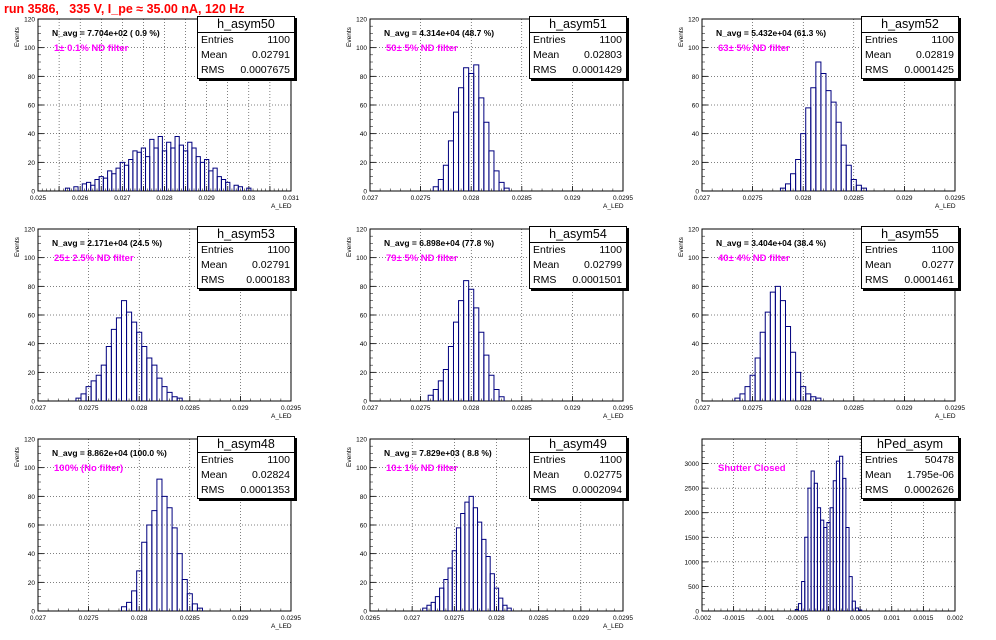  Describe the element at coordinates (860, 618) in the screenshot. I see `x-tick-label: 0.0005` at that location.